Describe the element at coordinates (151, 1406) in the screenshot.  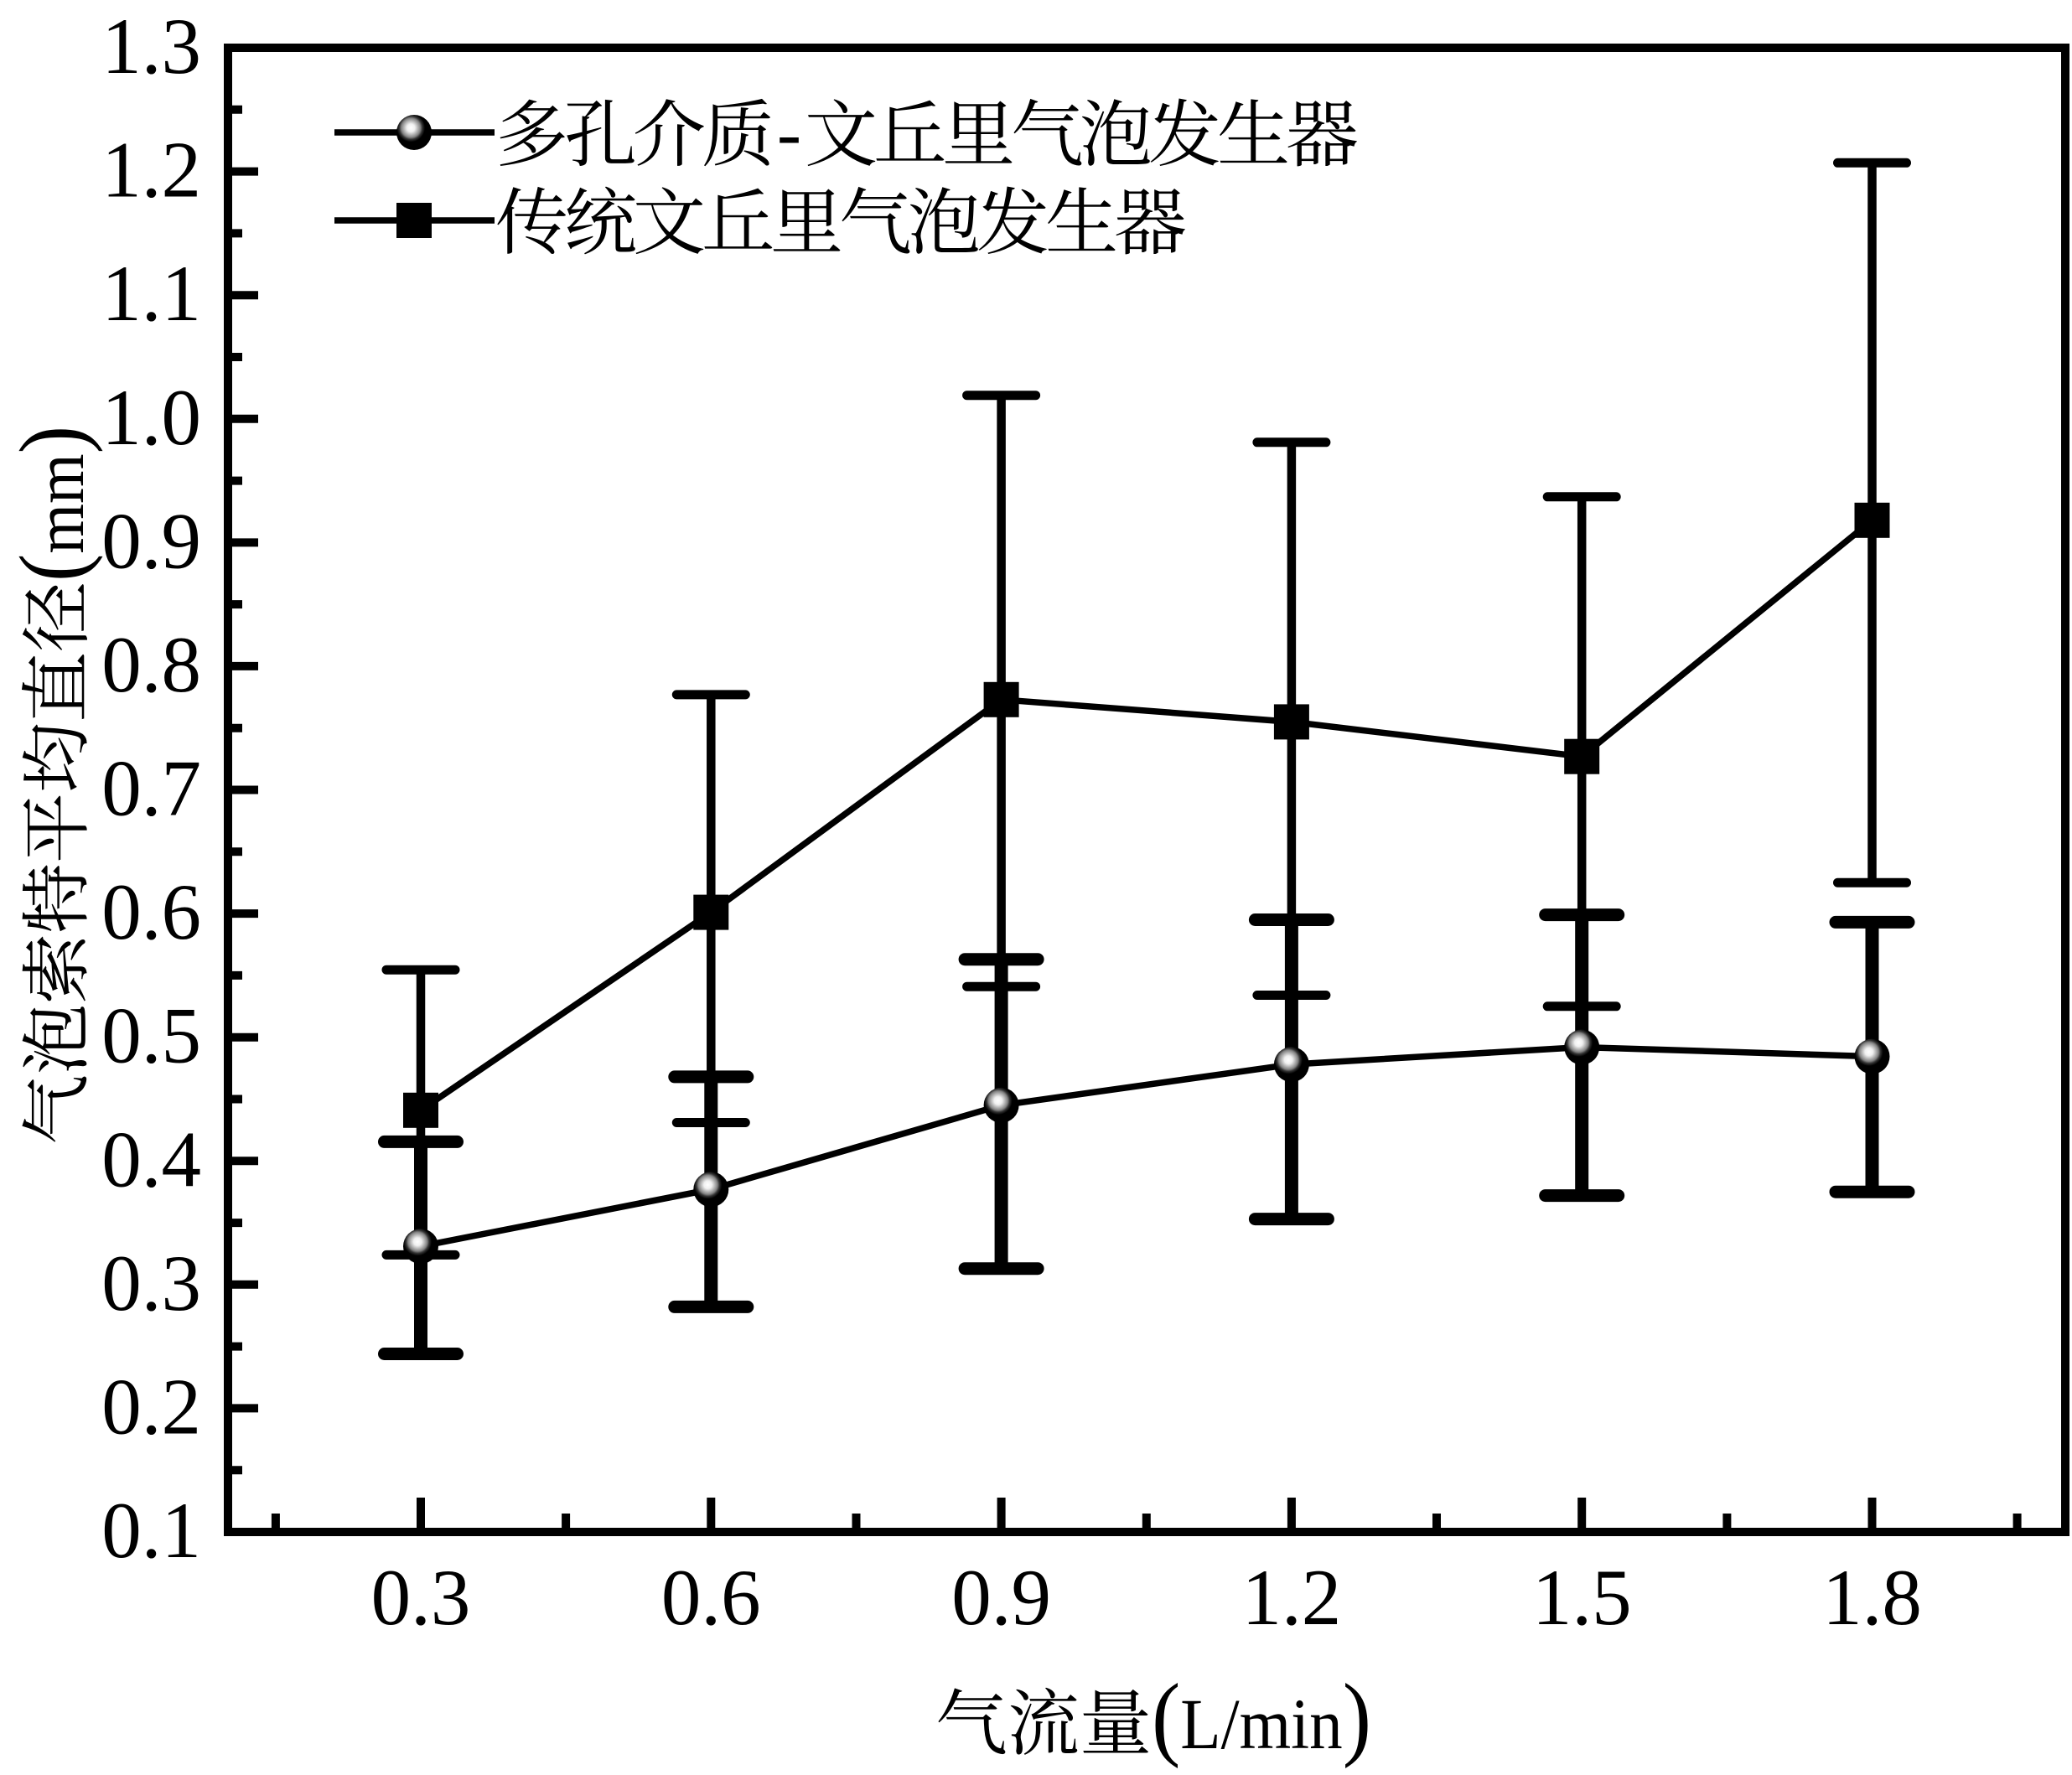
I see `svg-text: 0.2` at that location.